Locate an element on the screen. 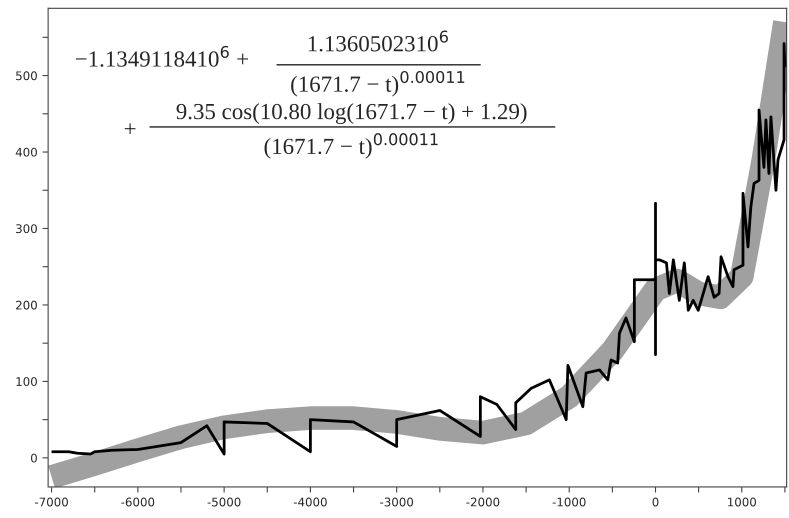 The image size is (789, 518). x-tick-label: -2000 is located at coordinates (483, 502).